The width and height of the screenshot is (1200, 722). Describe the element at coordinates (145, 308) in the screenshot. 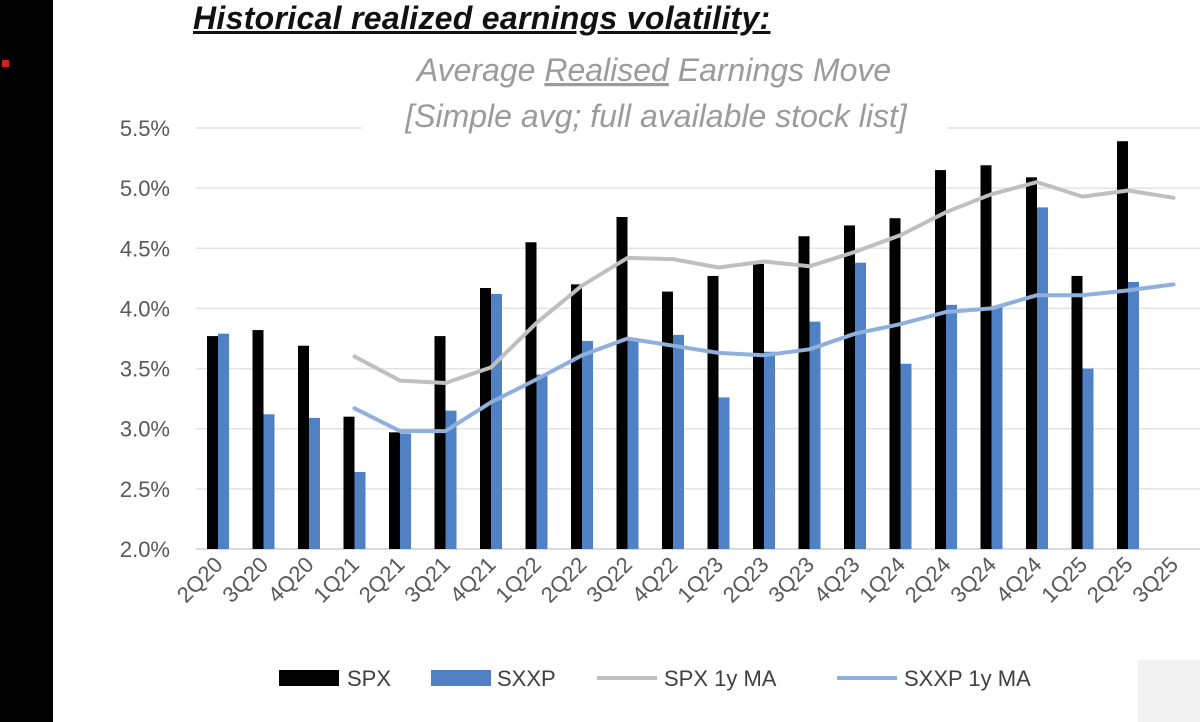

I see `y-tick-label: 4.0%` at that location.